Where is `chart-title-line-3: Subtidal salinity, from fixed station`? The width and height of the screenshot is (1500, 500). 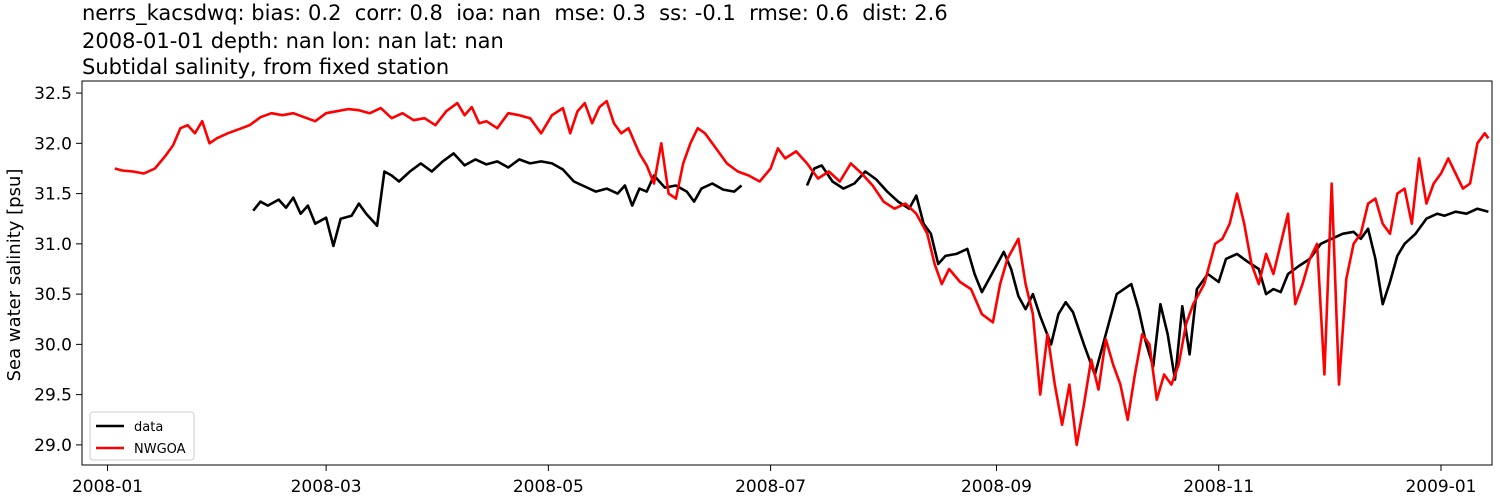 chart-title-line-3: Subtidal salinity, from fixed station is located at coordinates (266, 67).